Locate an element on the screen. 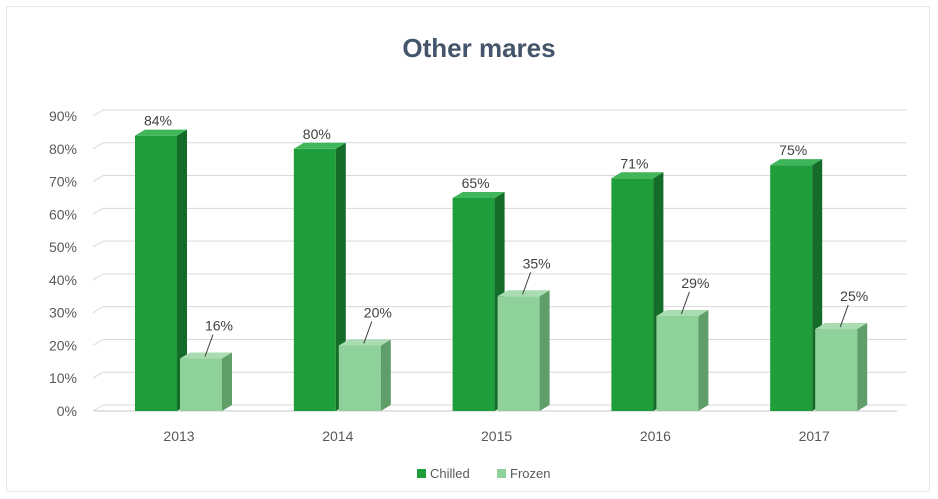  y-tick-label: 10% is located at coordinates (63, 378).